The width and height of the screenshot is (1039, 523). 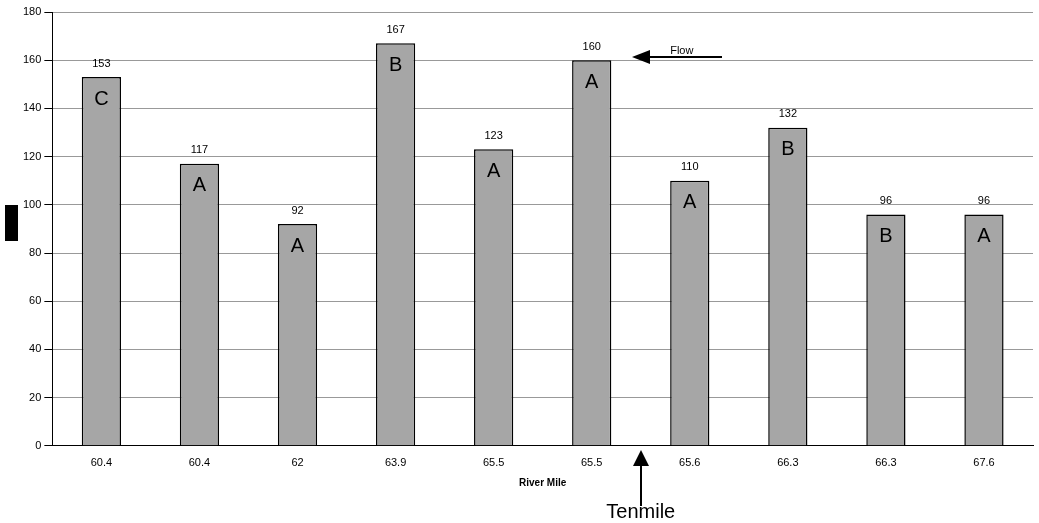 What do you see at coordinates (32, 155) in the screenshot?
I see `y-tick-label: 120` at bounding box center [32, 155].